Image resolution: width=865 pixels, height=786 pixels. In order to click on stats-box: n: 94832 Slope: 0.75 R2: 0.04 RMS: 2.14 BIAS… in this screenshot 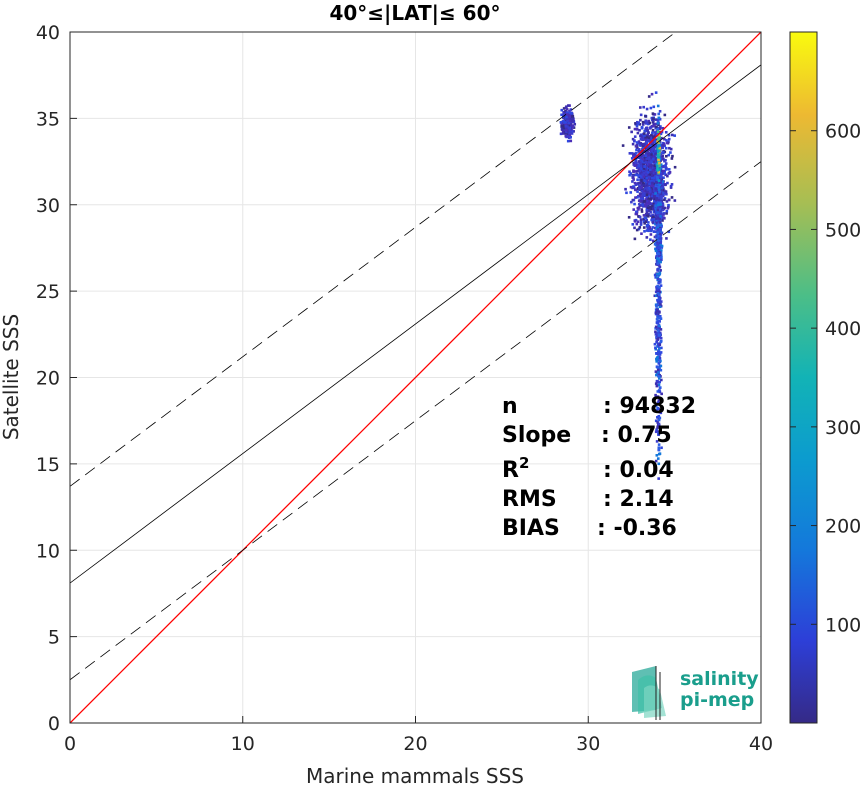, I will do `click(599, 467)`.